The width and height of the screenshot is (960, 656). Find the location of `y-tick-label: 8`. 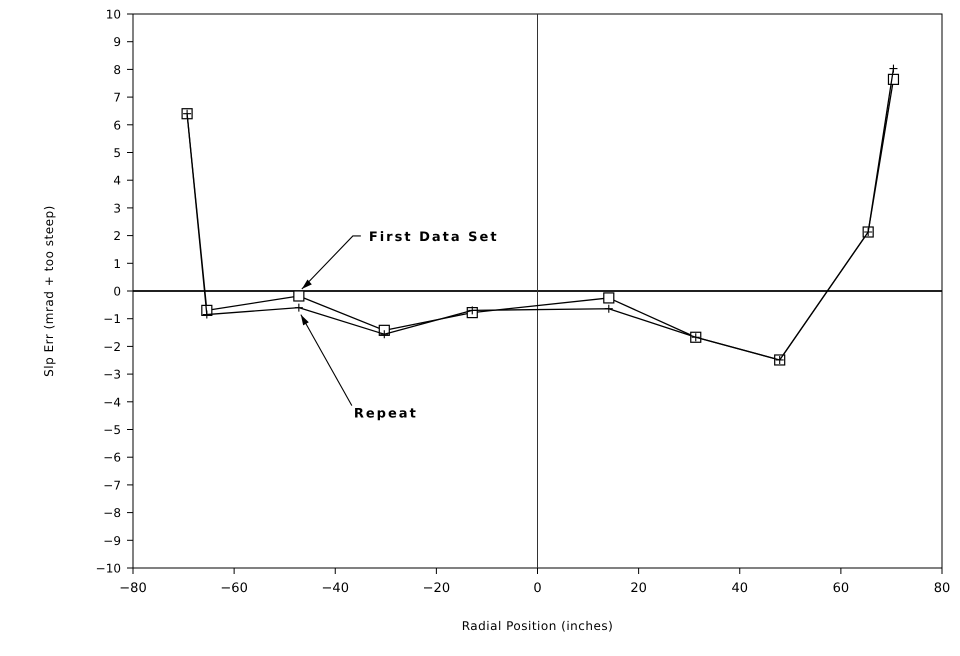

y-tick-label: 8 is located at coordinates (117, 69).